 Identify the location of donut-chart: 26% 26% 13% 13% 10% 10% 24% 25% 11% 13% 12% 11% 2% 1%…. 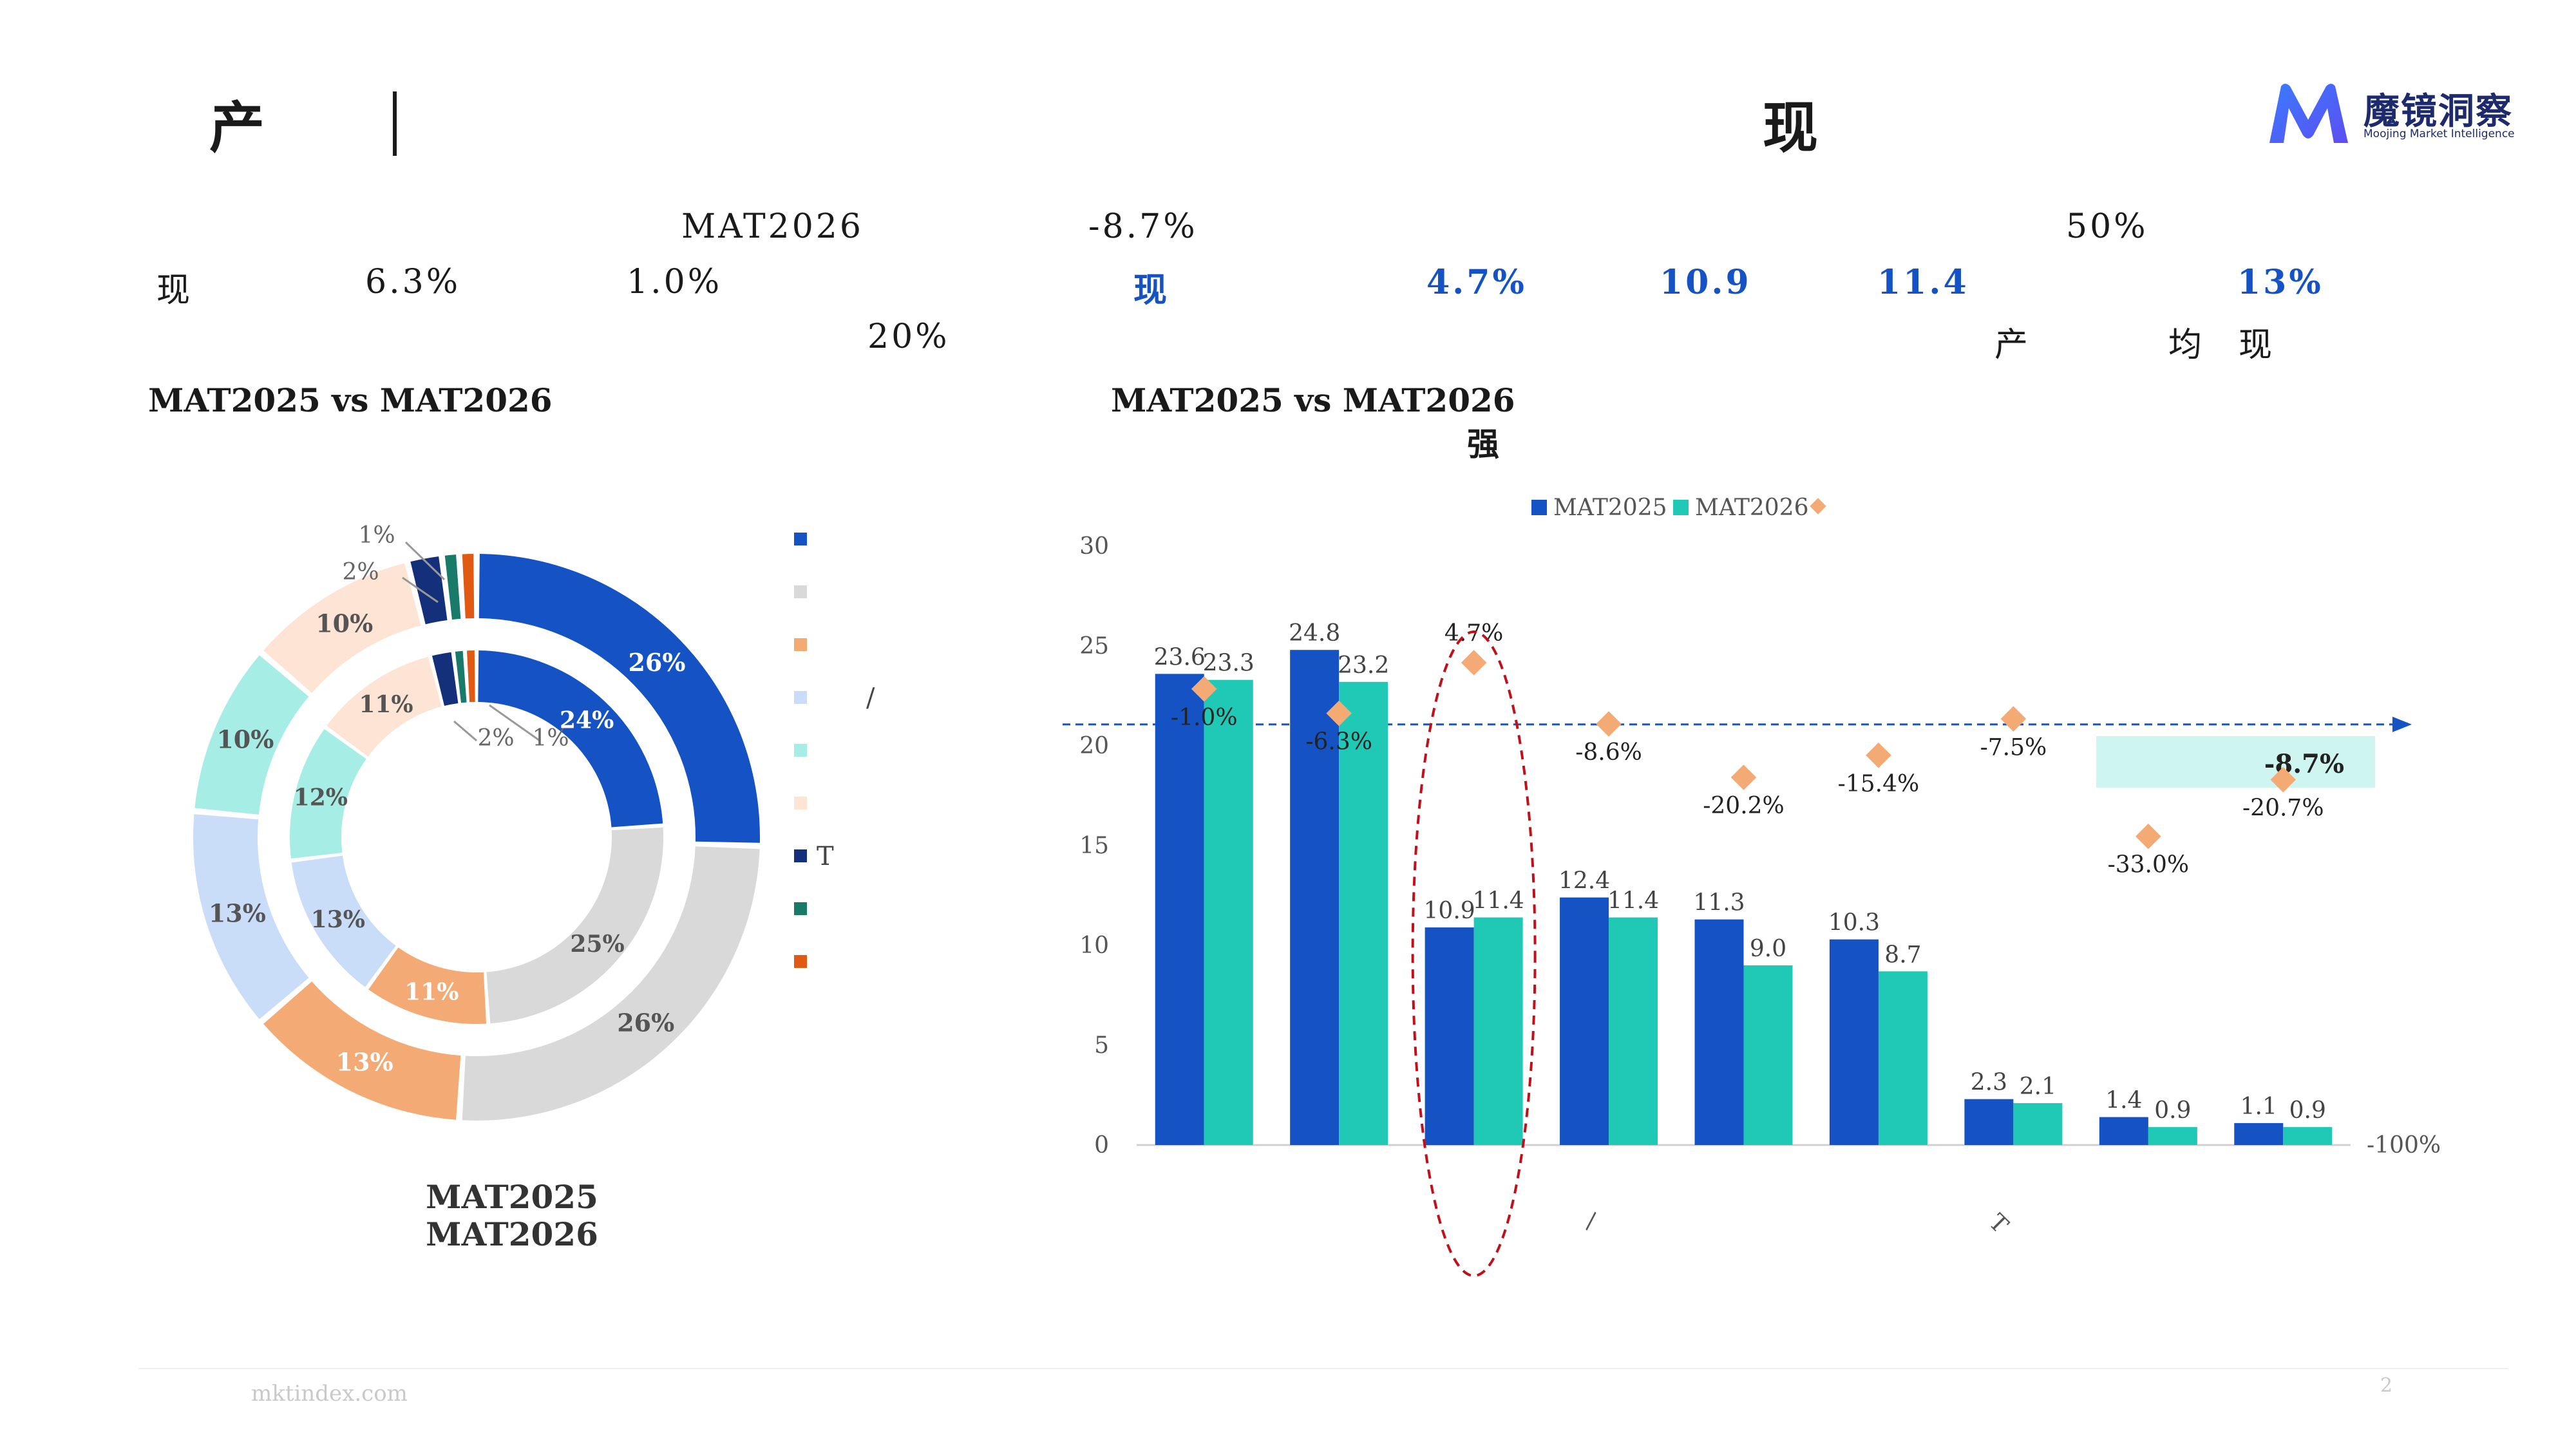
(534, 887).